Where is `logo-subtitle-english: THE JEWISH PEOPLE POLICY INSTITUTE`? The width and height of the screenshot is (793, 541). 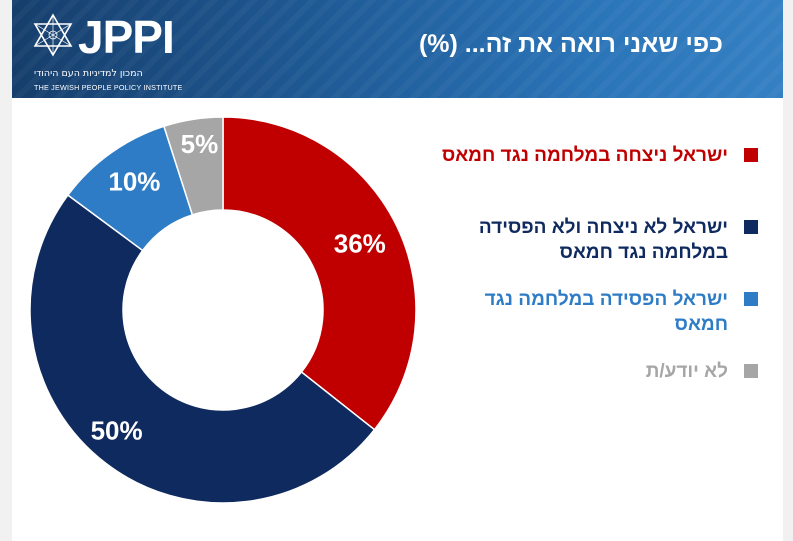
logo-subtitle-english: THE JEWISH PEOPLE POLICY INSTITUTE is located at coordinates (108, 87).